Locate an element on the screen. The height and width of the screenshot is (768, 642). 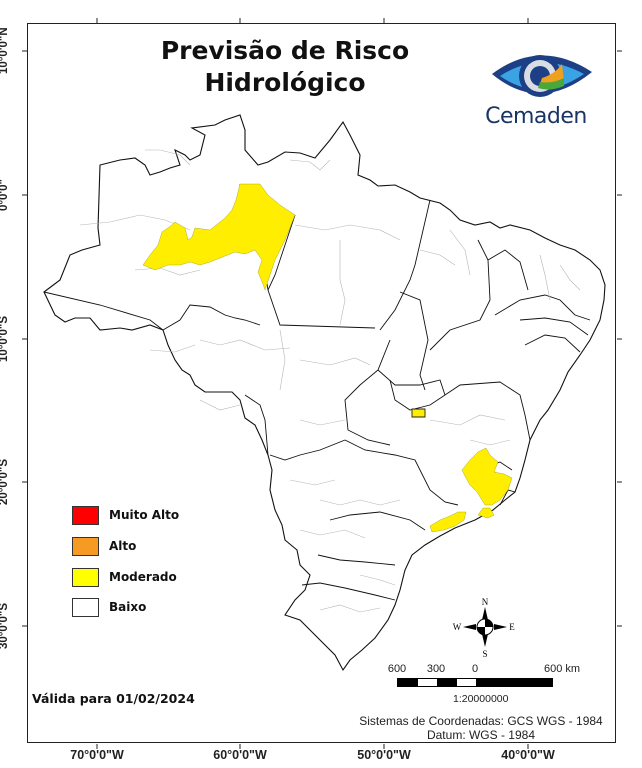
region-rio is located at coordinates (486, 513).